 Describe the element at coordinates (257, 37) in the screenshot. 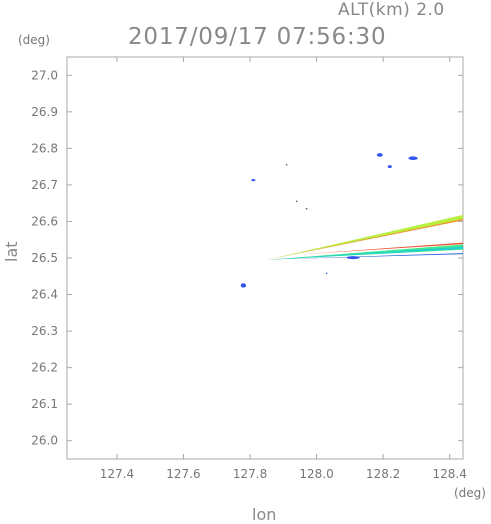

I see `chart-title-timestamp: 2017/09/17 07:56:30` at that location.